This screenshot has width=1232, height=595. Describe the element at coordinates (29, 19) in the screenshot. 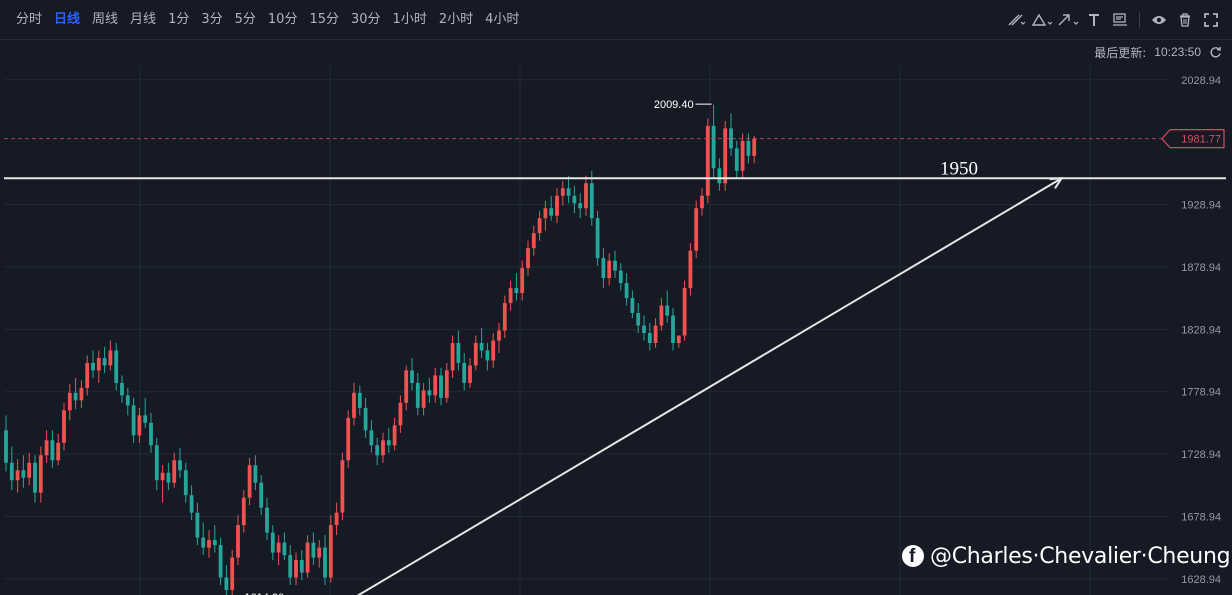

I see `timeframe-tab: 分时` at that location.